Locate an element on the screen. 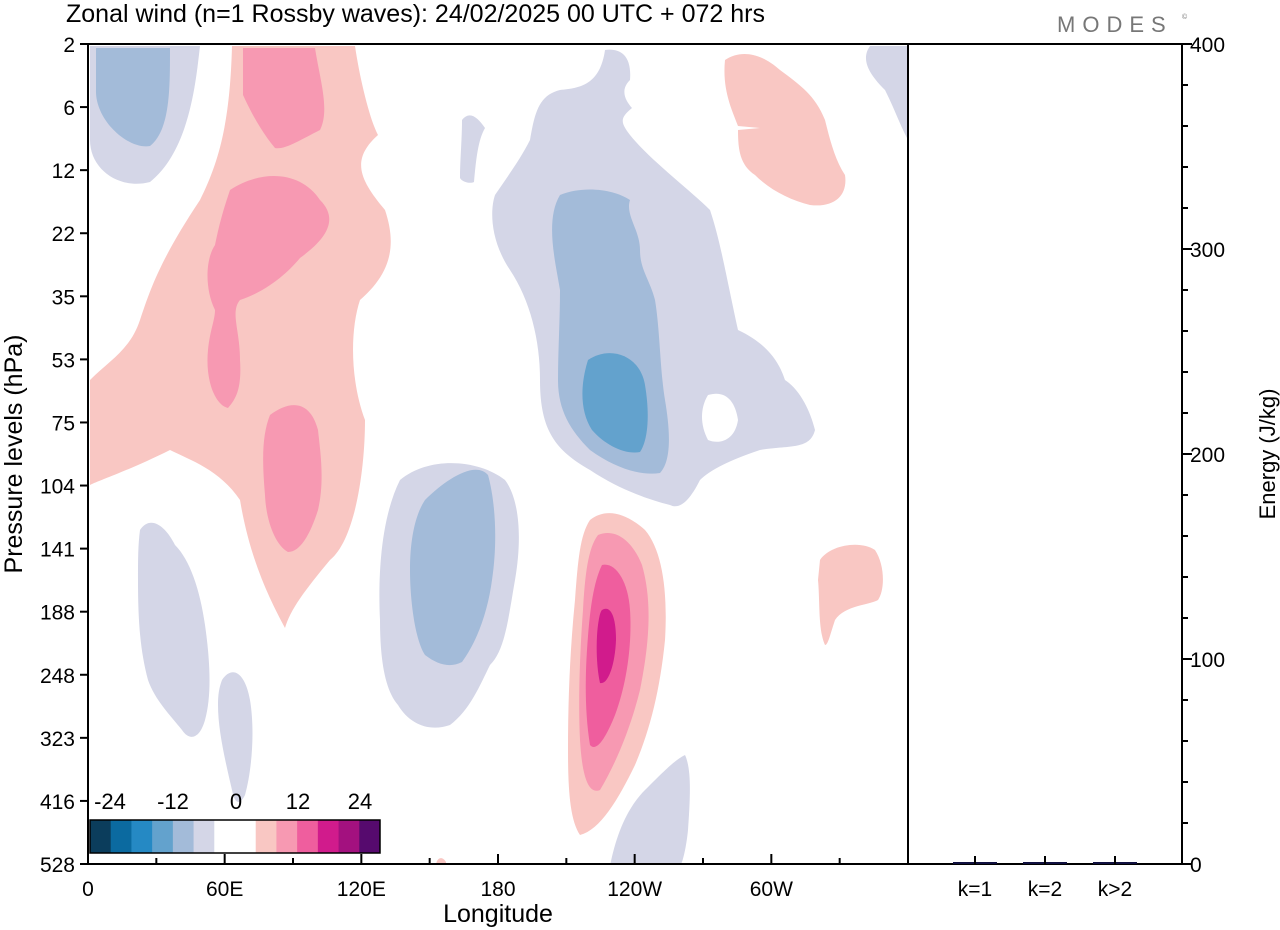 Image resolution: width=1280 pixels, height=930 pixels. colorbar-label: 12 is located at coordinates (298, 801).